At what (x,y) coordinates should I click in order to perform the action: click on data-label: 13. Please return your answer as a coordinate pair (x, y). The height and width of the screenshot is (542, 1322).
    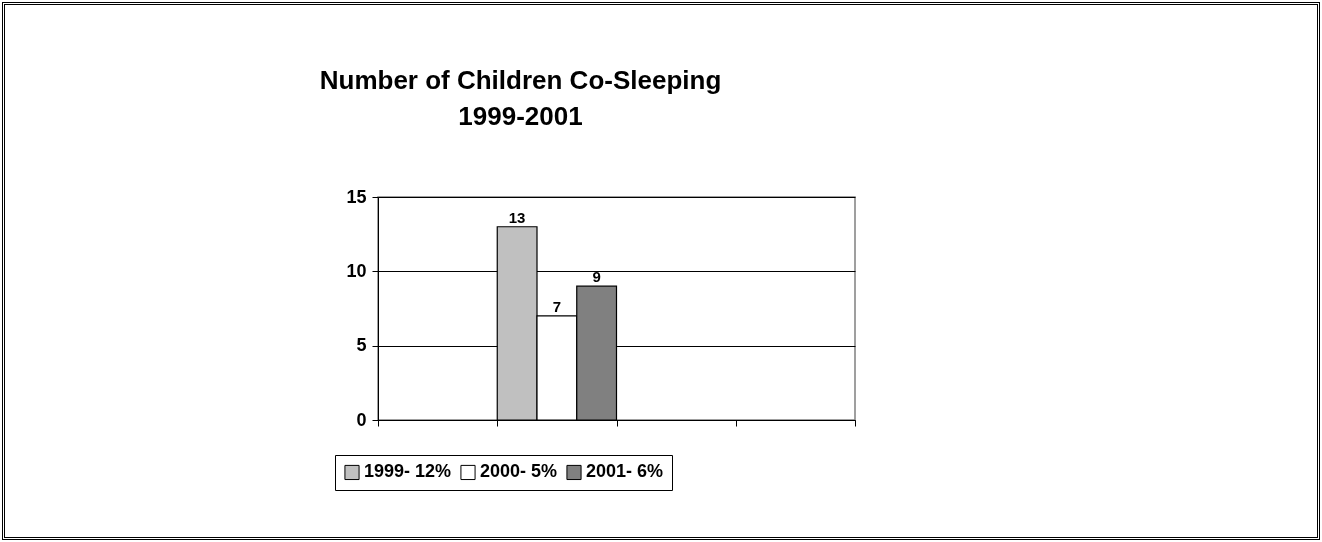
    Looking at the image, I should click on (517, 217).